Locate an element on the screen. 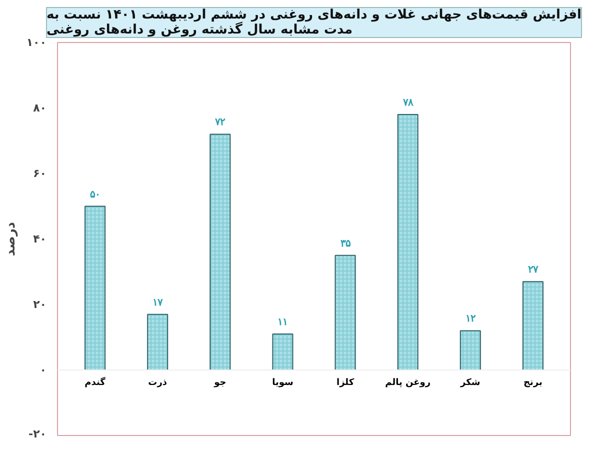  data-label: ۱۱ is located at coordinates (283, 322).